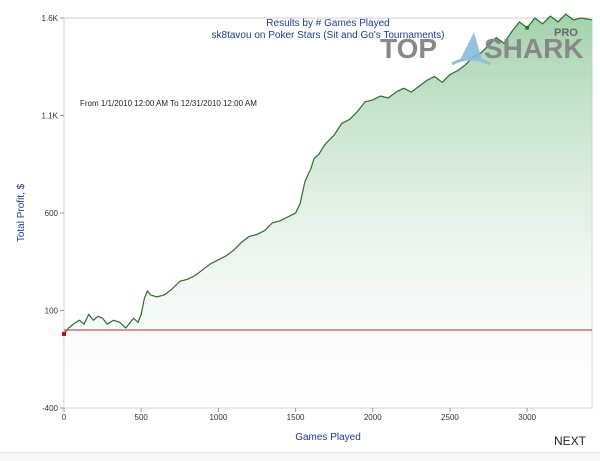 Image resolution: width=600 pixels, height=461 pixels. Describe the element at coordinates (327, 23) in the screenshot. I see `chart-title: Results by # Games Played` at that location.